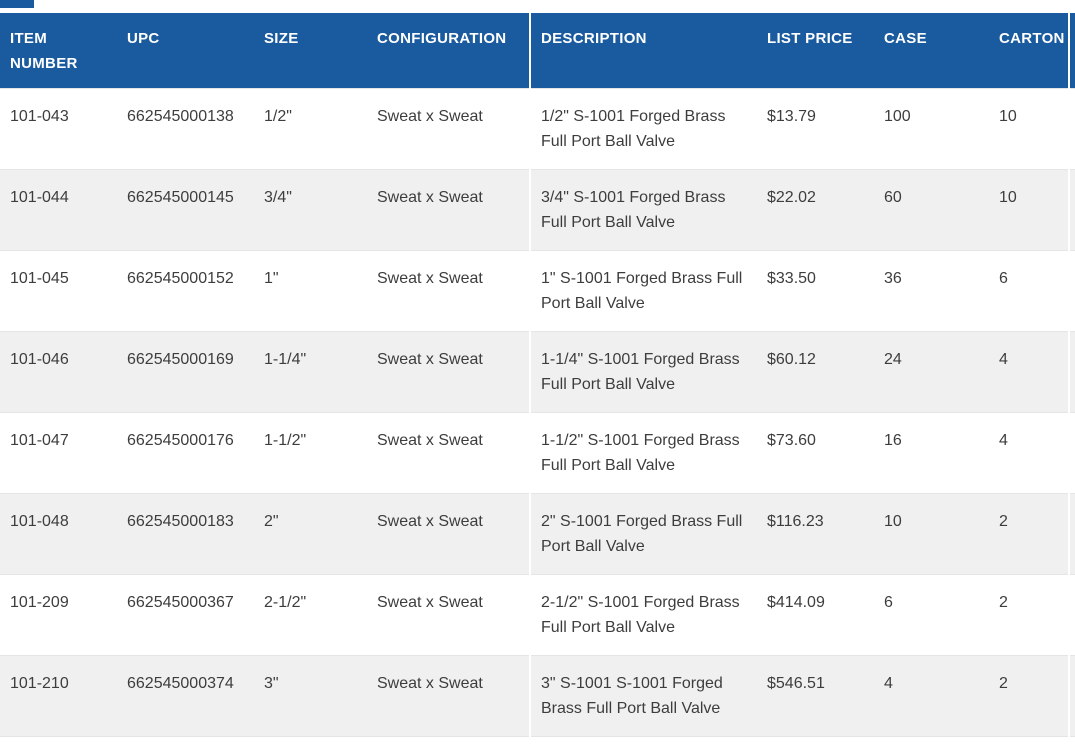 The height and width of the screenshot is (750, 1075). What do you see at coordinates (58, 743) in the screenshot?
I see `cell-item-number: 101-211` at bounding box center [58, 743].